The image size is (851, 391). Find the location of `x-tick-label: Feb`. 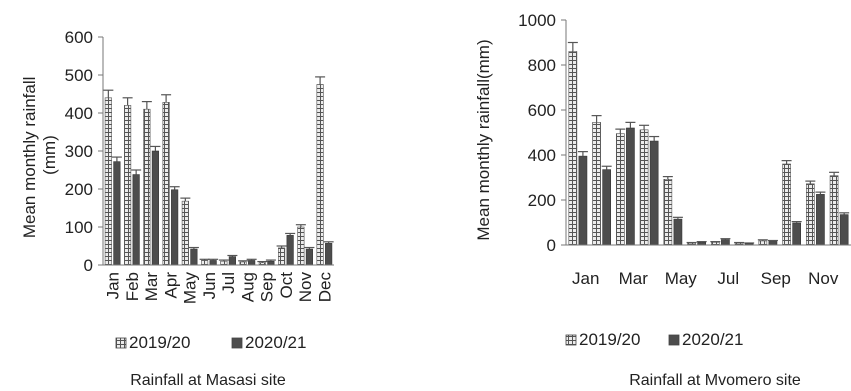

x-tick-label: Feb is located at coordinates (132, 286).